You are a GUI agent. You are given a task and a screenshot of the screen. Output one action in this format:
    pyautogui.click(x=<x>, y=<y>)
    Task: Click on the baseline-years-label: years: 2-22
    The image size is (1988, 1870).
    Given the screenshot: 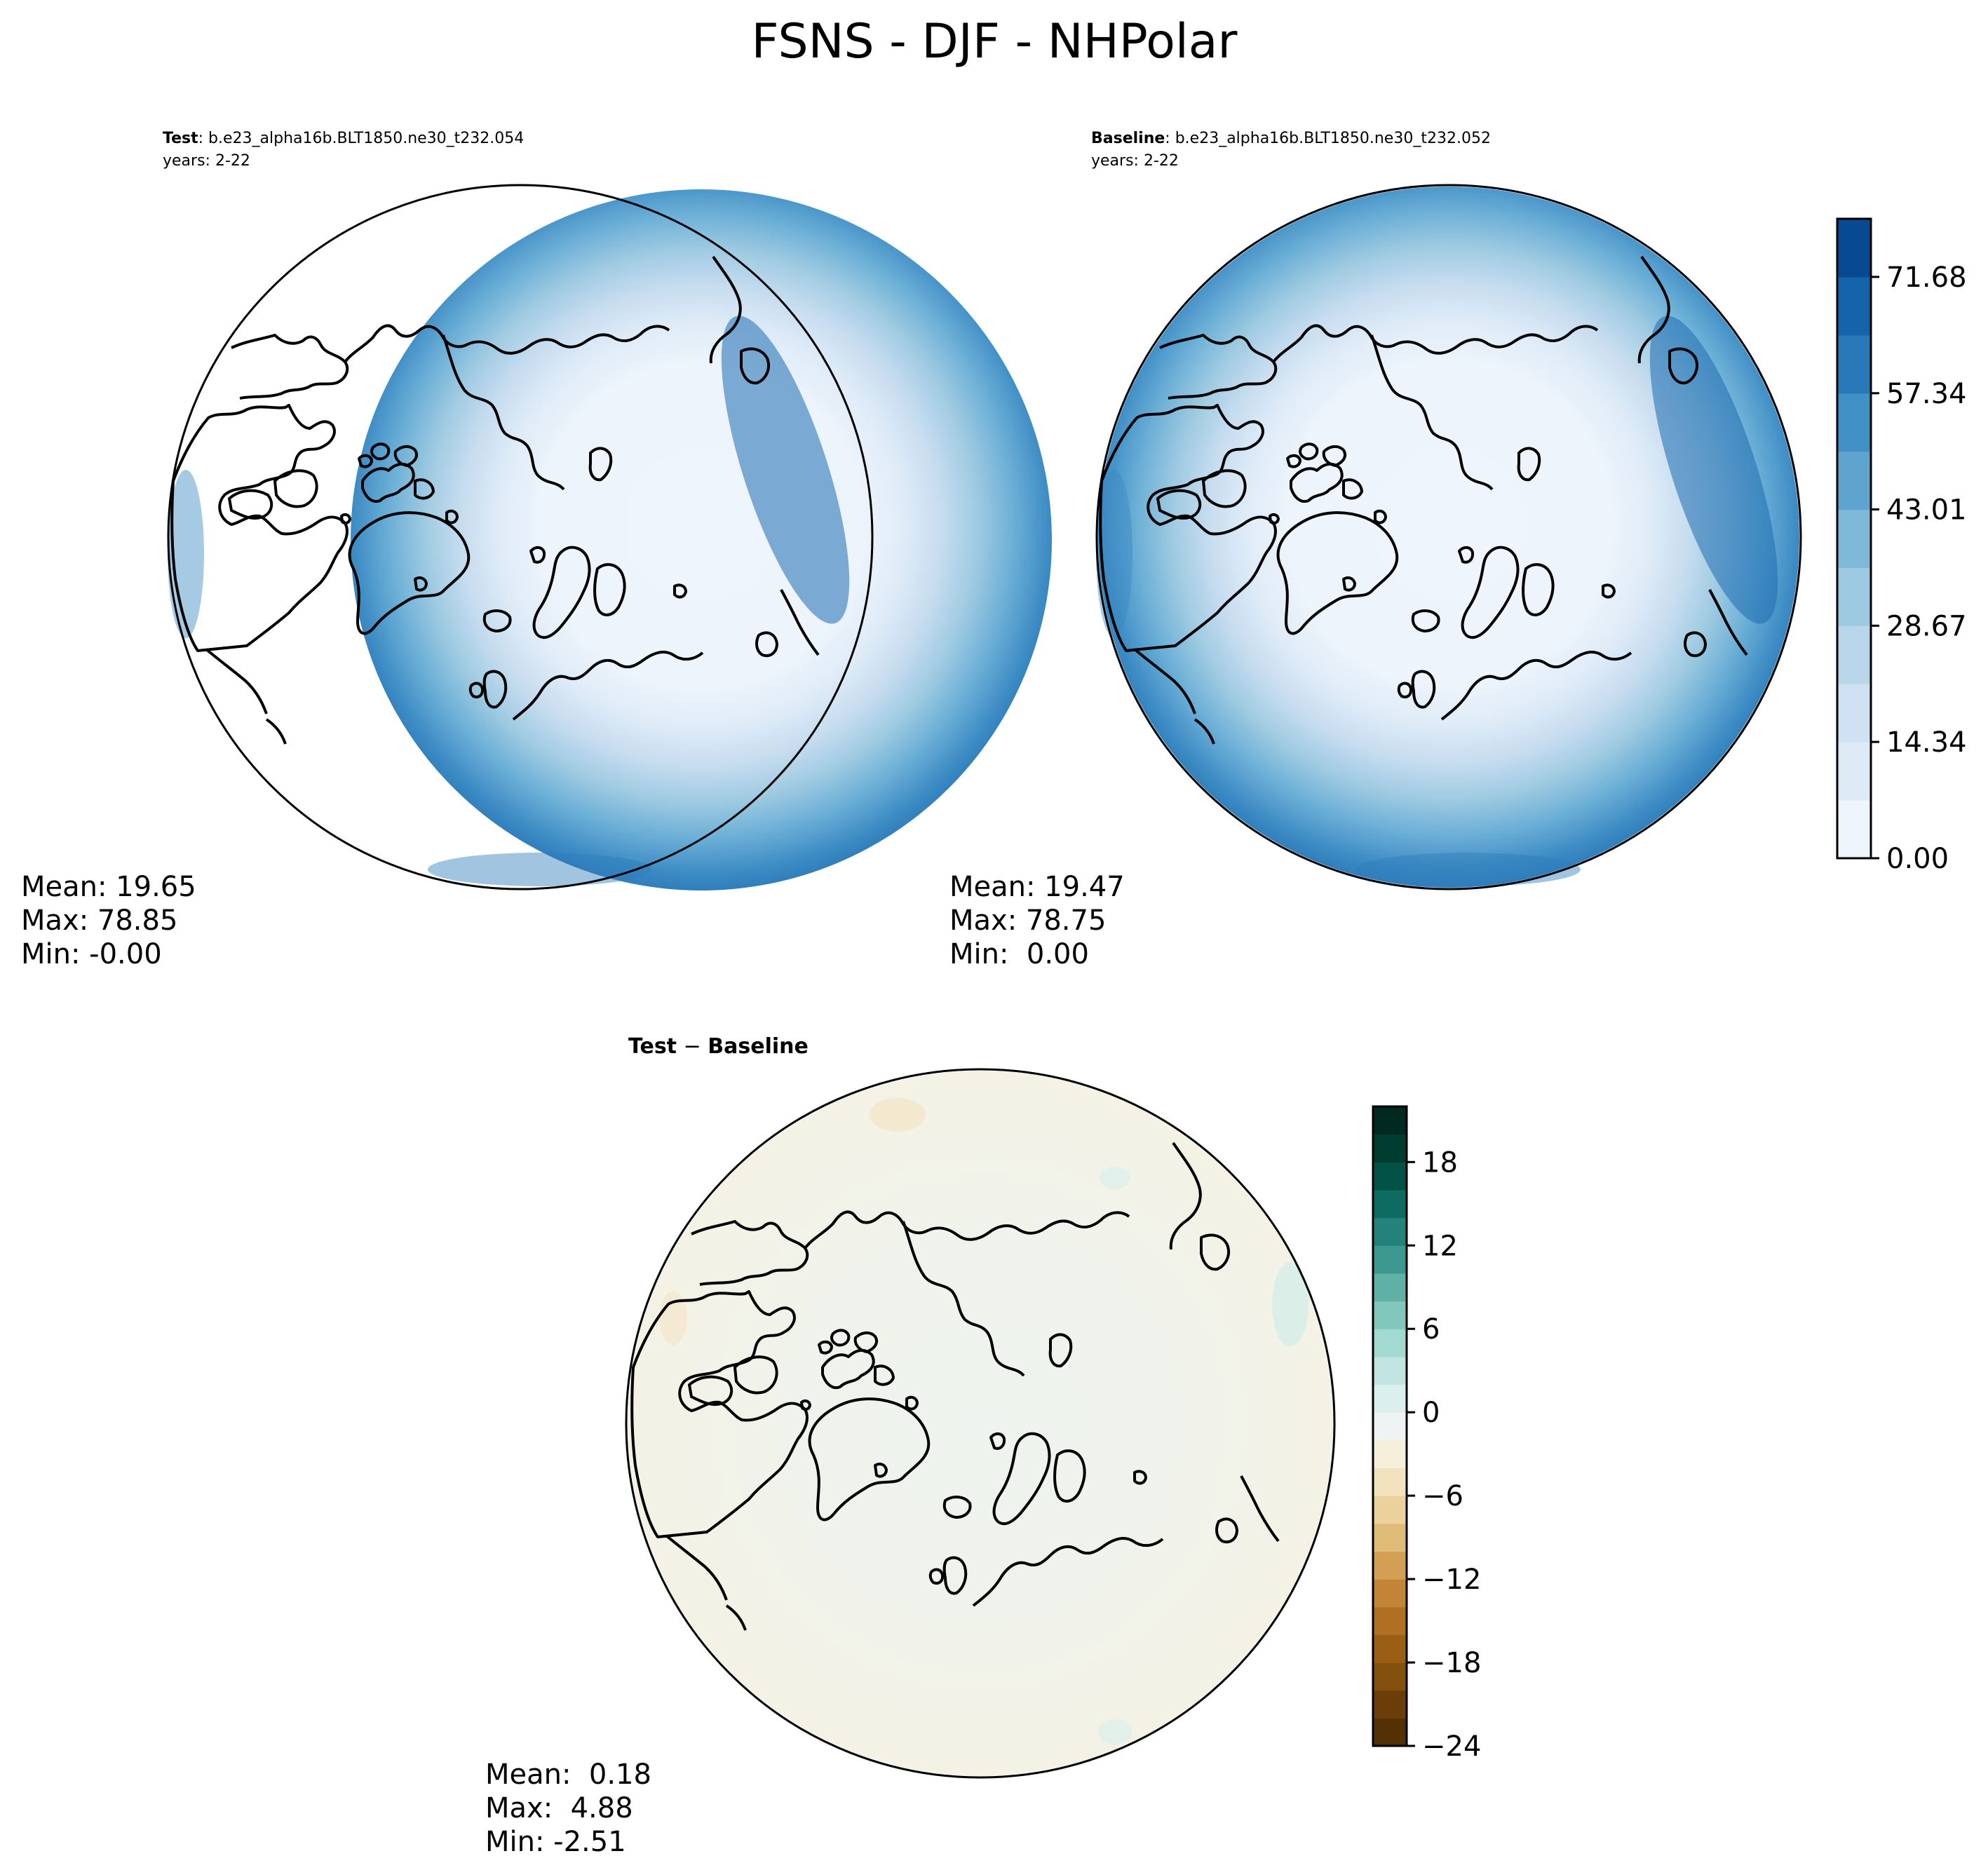 What is the action you would take?
    pyautogui.click(x=1135, y=161)
    